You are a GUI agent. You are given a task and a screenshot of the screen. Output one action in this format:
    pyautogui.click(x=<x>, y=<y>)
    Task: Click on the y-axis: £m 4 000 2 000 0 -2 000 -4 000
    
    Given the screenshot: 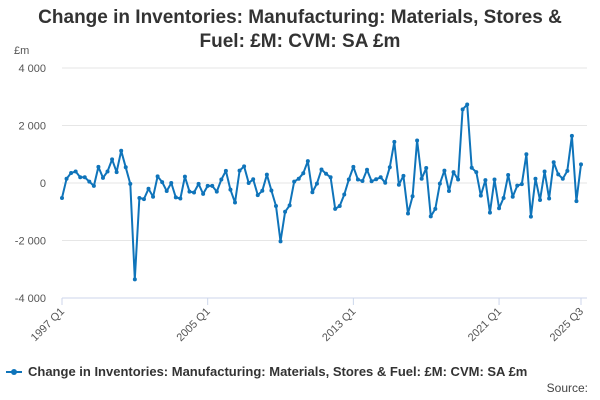 What is the action you would take?
    pyautogui.click(x=30, y=175)
    